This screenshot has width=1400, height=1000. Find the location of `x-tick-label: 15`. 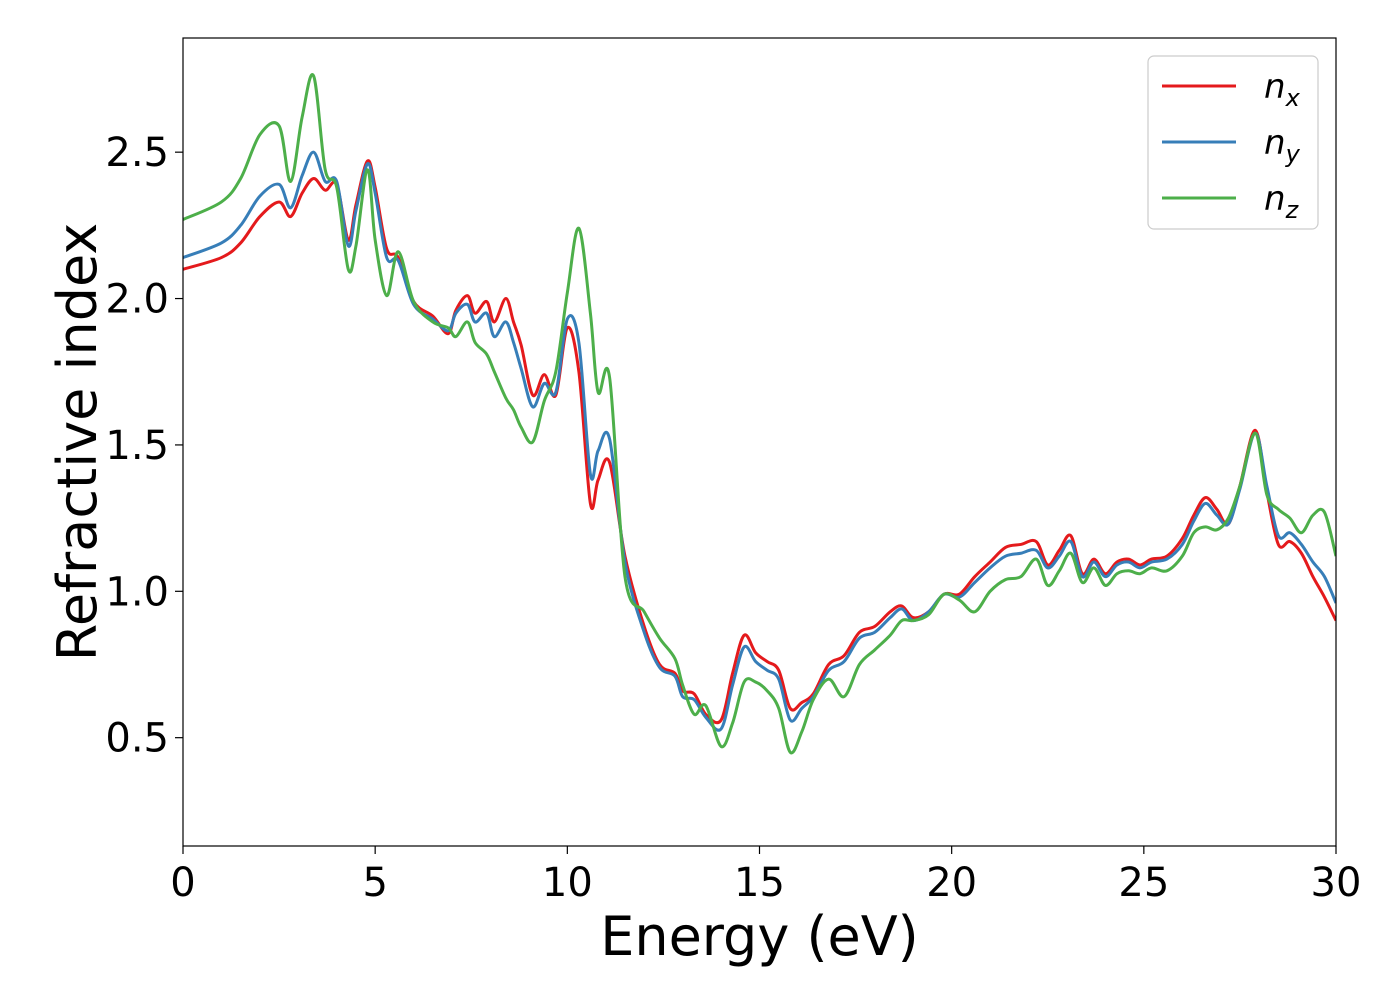

x-tick-label: 15 is located at coordinates (759, 883).